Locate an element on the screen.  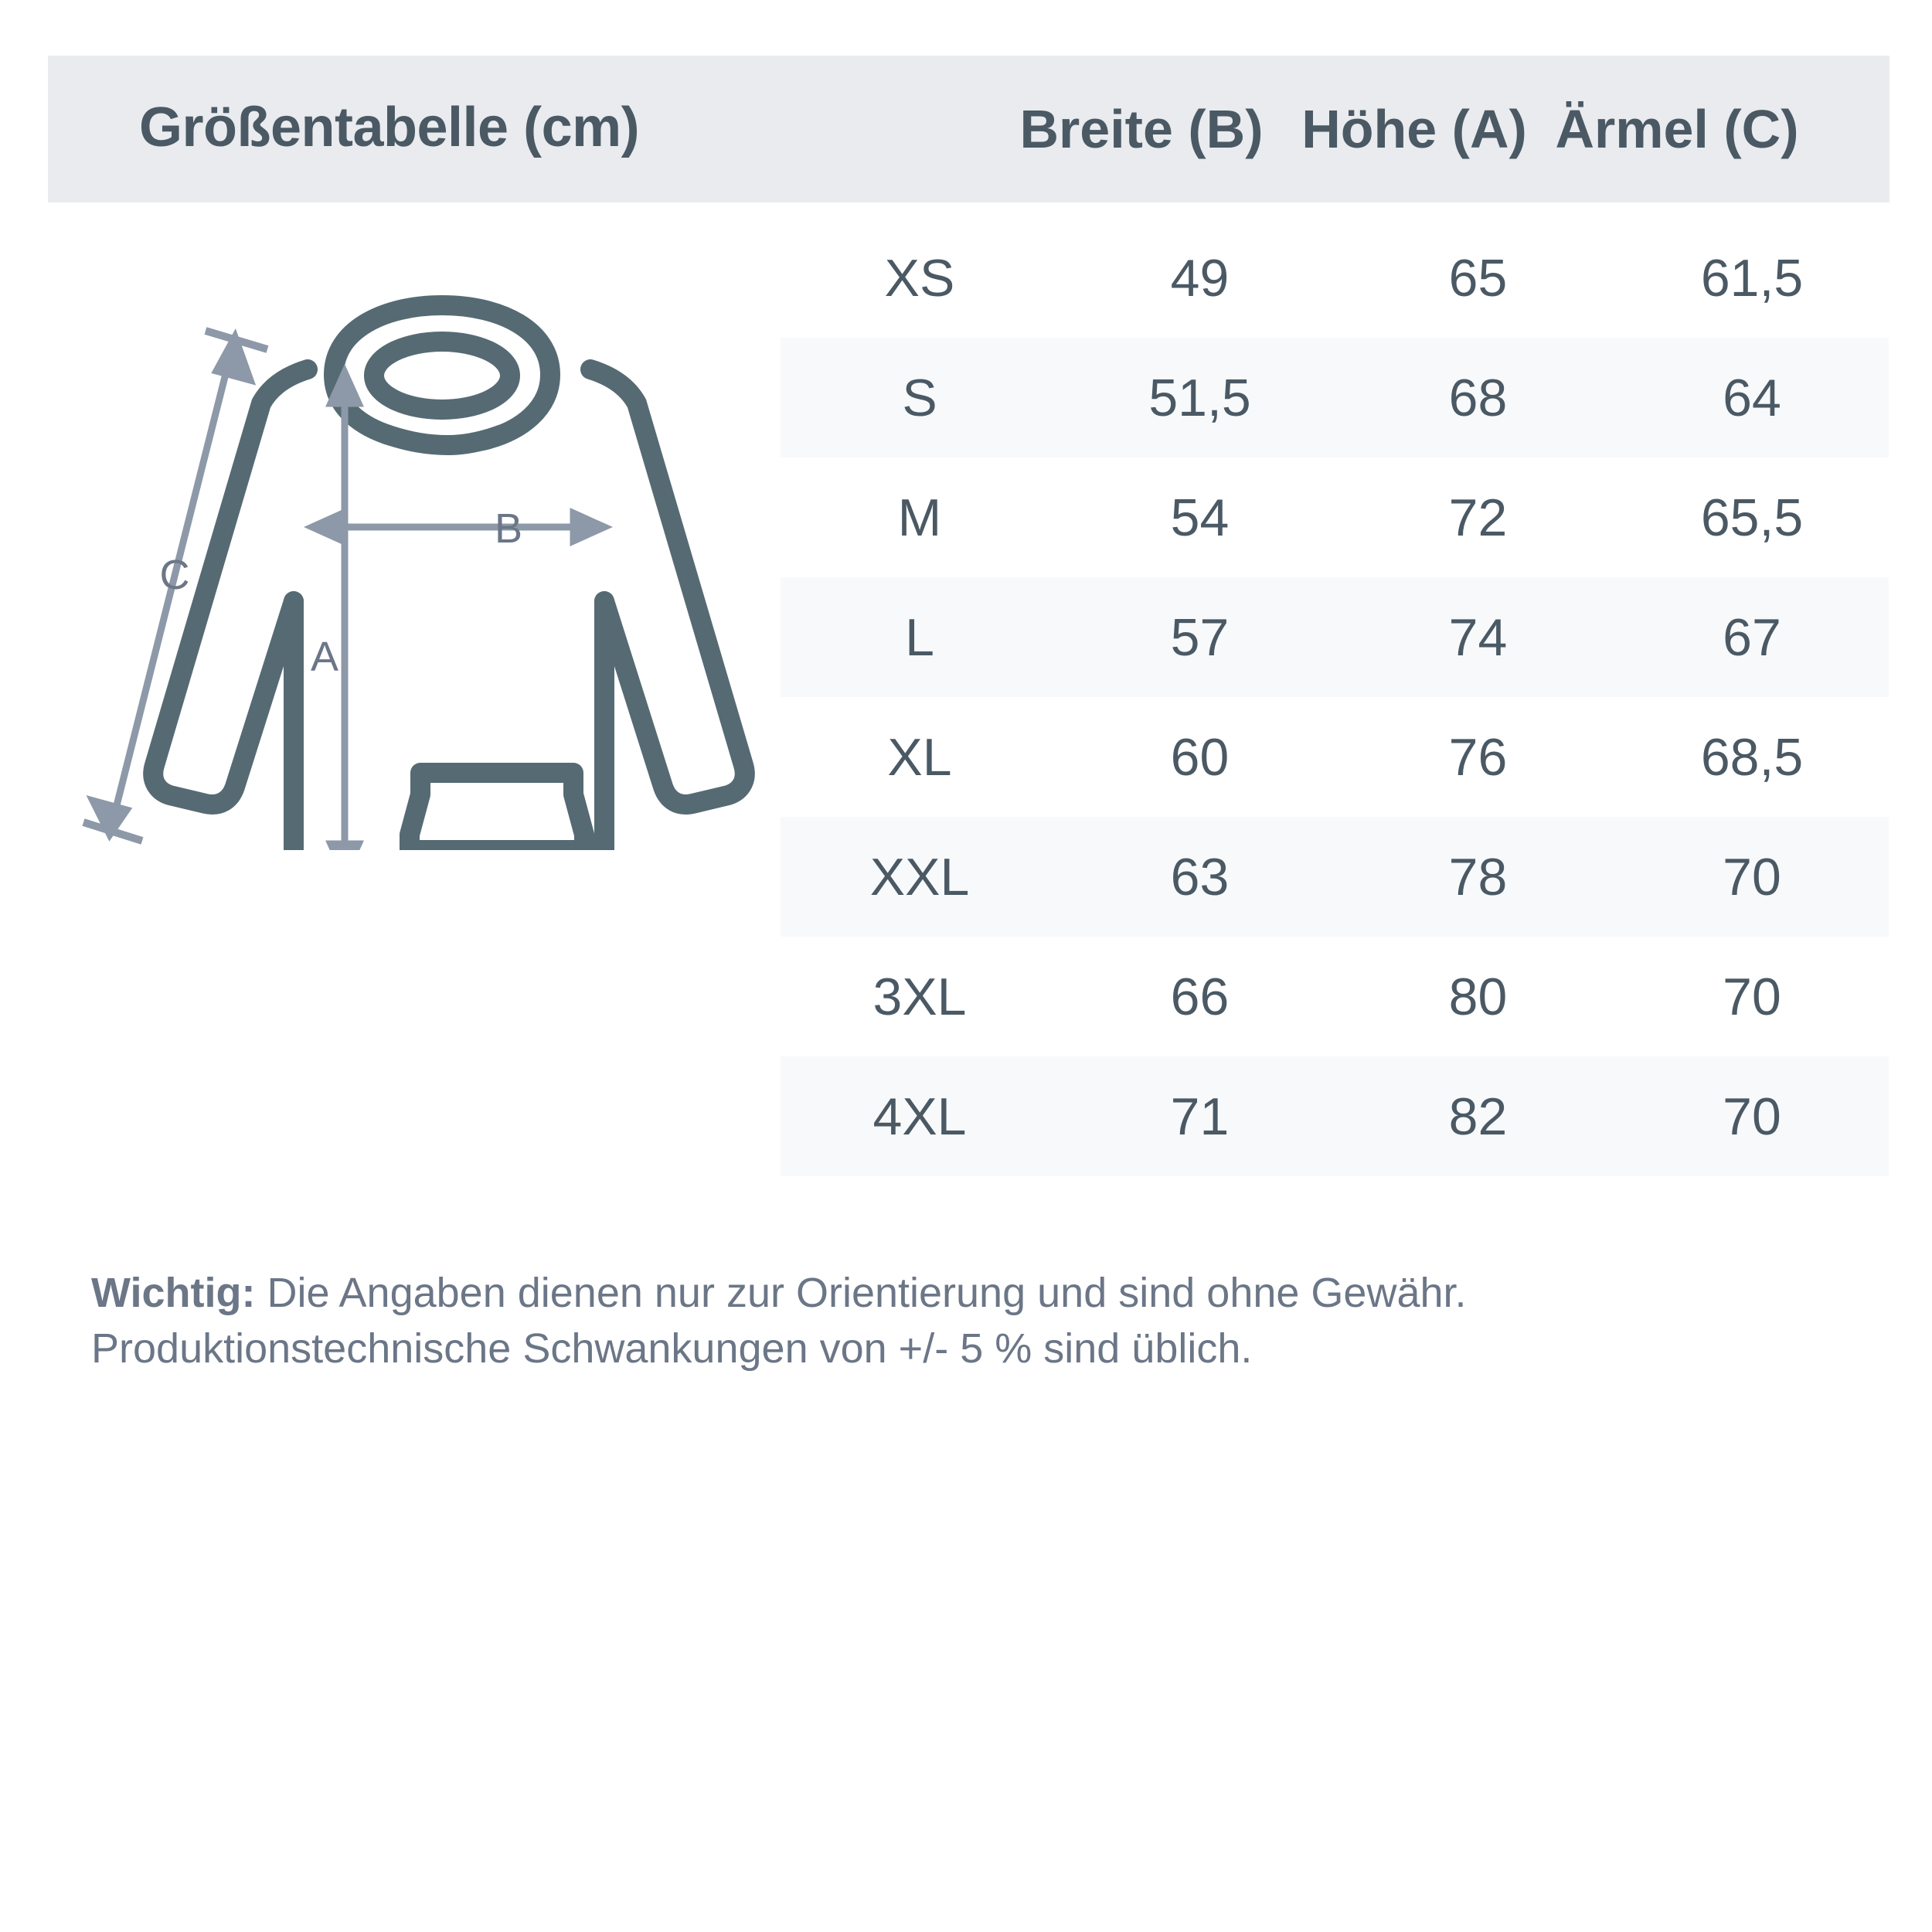
cell-breite: 66 is located at coordinates (1200, 997).